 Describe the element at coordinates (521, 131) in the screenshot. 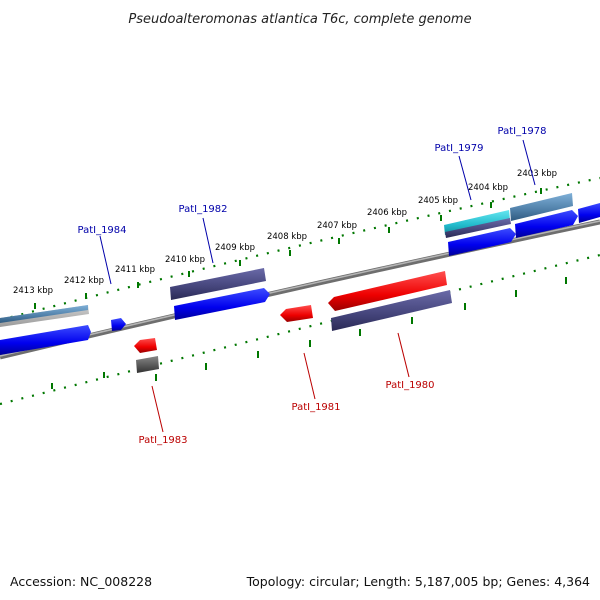

I see `gene-label-forward: PatI_1978` at that location.